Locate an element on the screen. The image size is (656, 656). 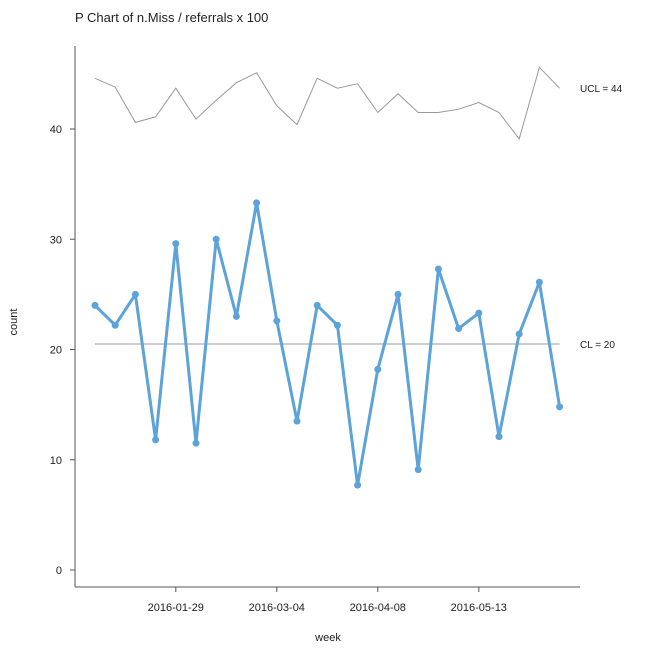
chart-title: P Chart of n.Miss / referrals x 100 is located at coordinates (171, 17).